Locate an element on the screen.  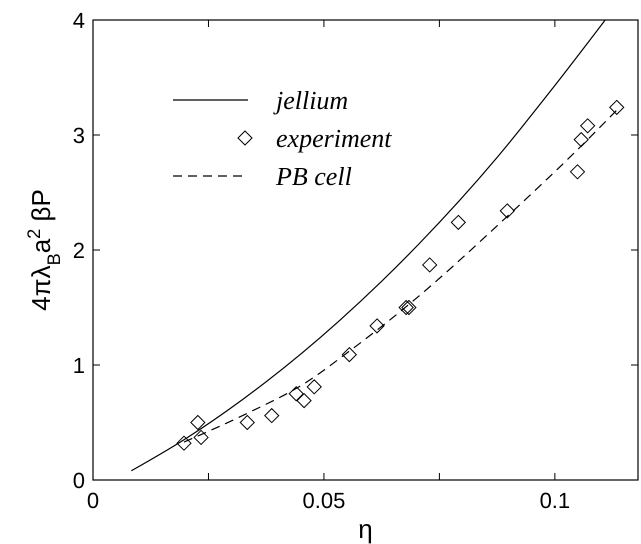
y-tick-label: 0 is located at coordinates (78, 480).